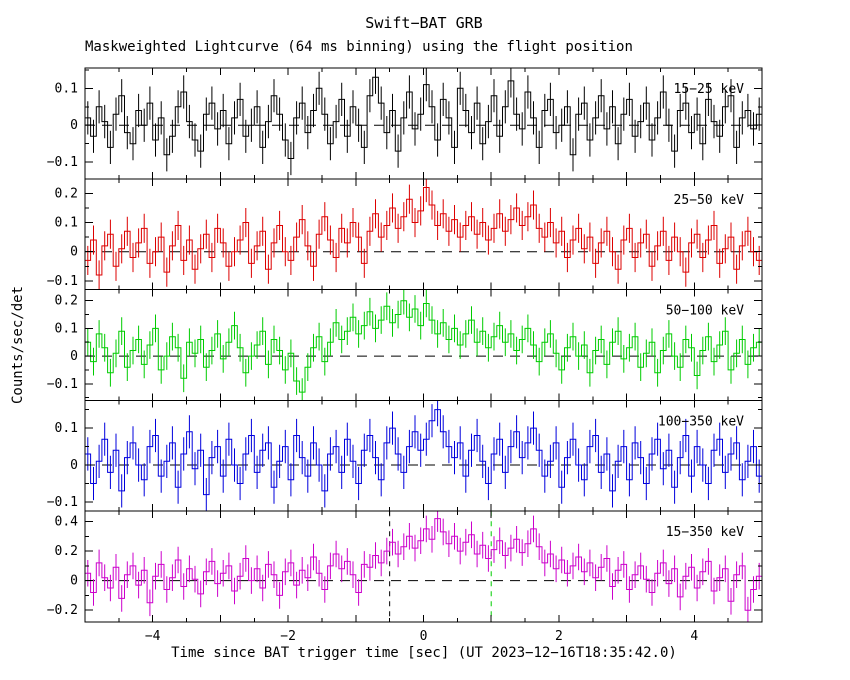  Describe the element at coordinates (153, 636) in the screenshot. I see `x-tick-label: −4` at that location.